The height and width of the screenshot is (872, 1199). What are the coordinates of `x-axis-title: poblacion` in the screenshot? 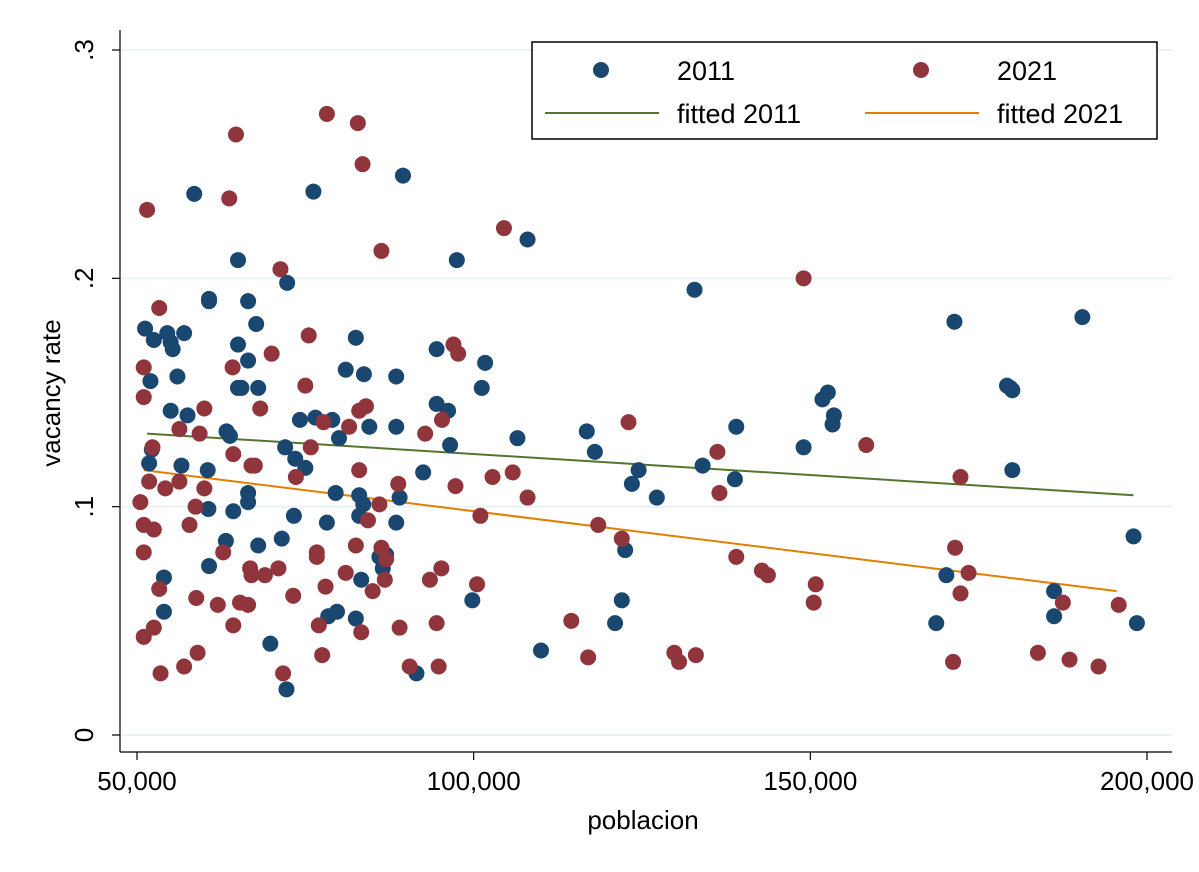 It's located at (642, 820).